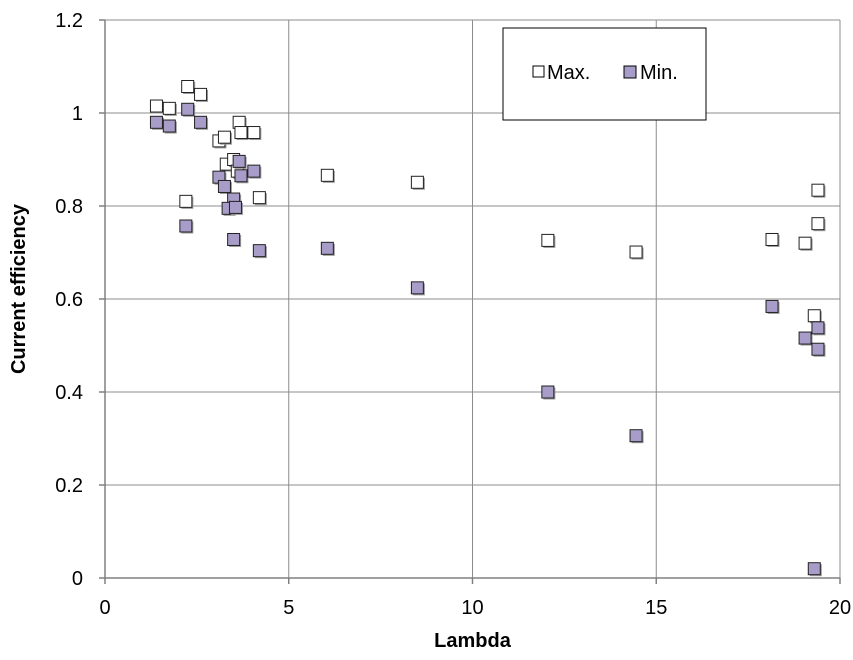 The width and height of the screenshot is (853, 660). I want to click on legend-label-min: Min., so click(659, 73).